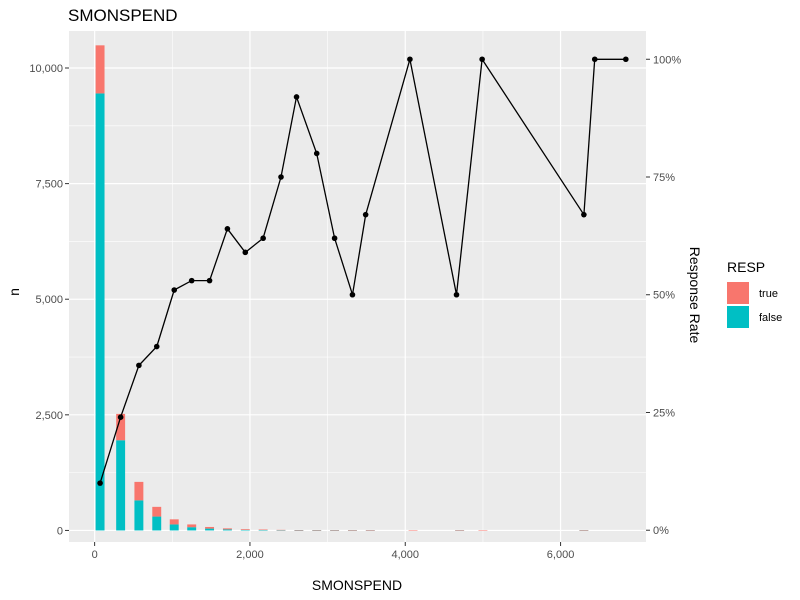 The width and height of the screenshot is (800, 600). Describe the element at coordinates (768, 294) in the screenshot. I see `legend-label-true: true` at that location.